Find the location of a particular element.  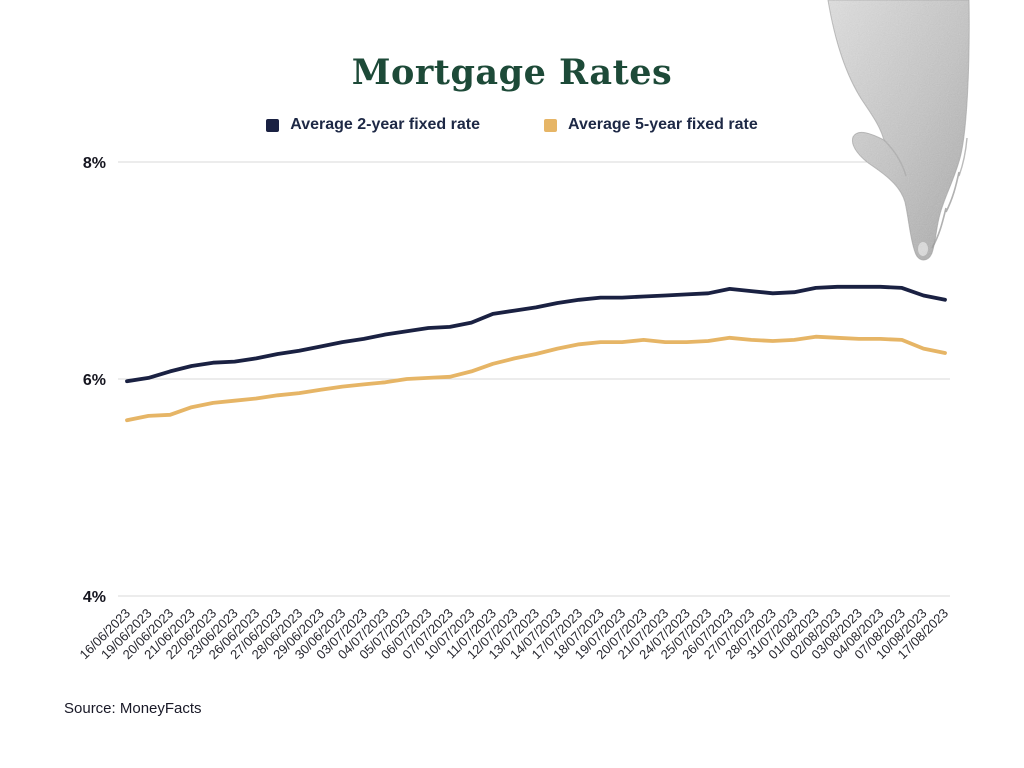

legend-item-5-year: Average 5-year fixed rate is located at coordinates (651, 125).